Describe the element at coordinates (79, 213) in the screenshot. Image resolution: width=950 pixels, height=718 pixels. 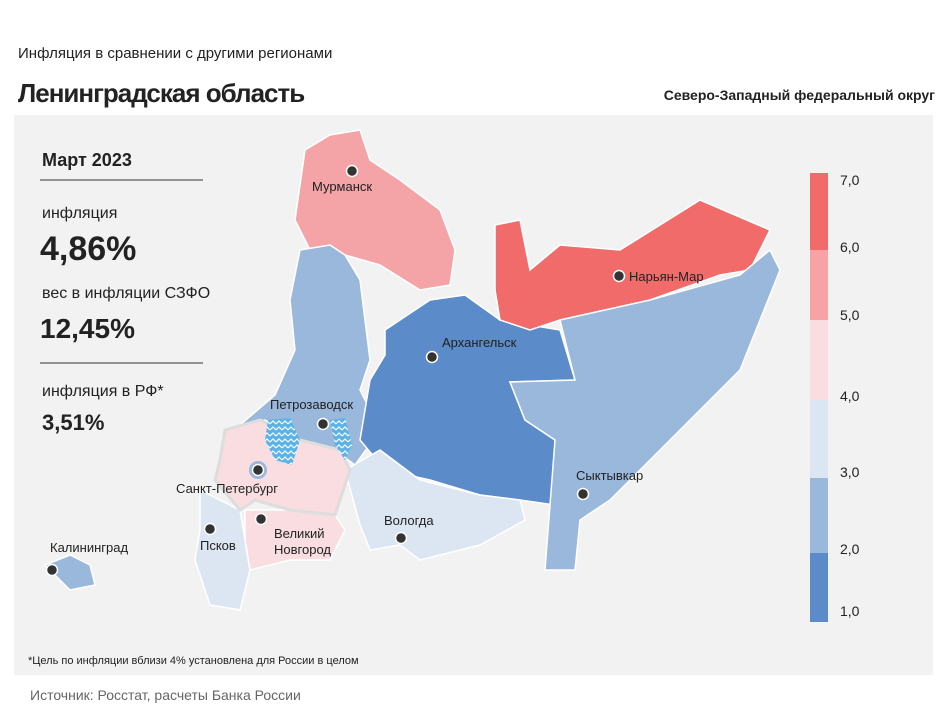
I see `inflation-label: инфляция` at that location.